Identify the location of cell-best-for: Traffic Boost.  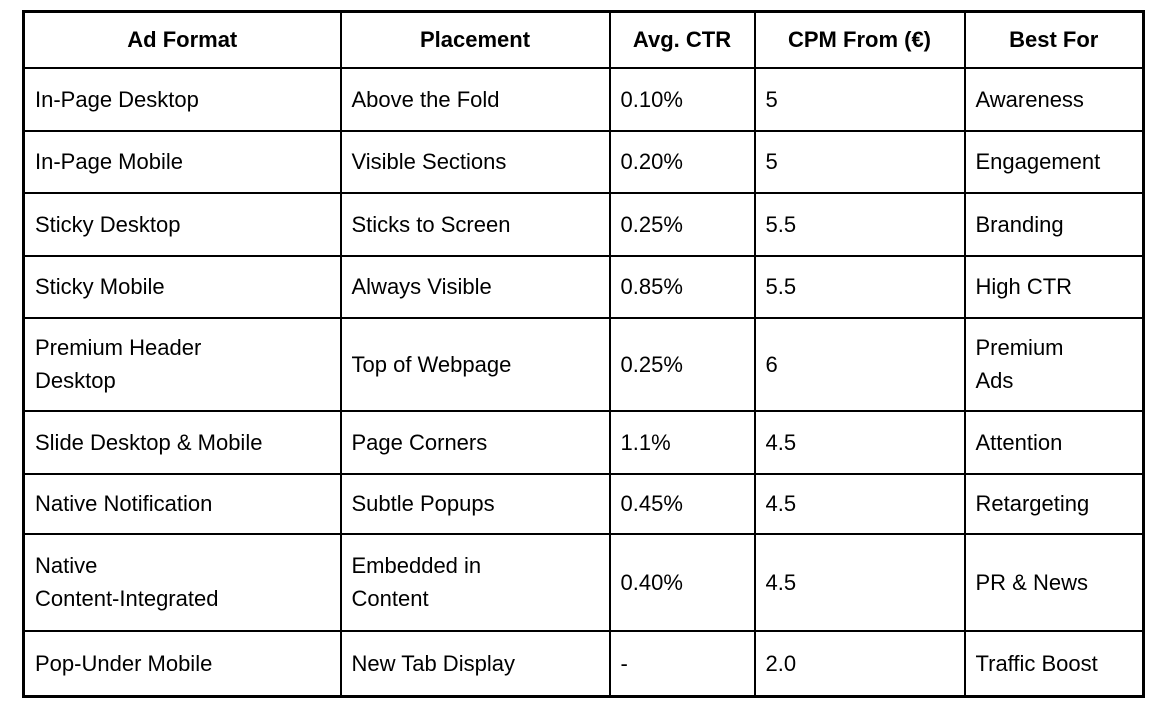
(1054, 663).